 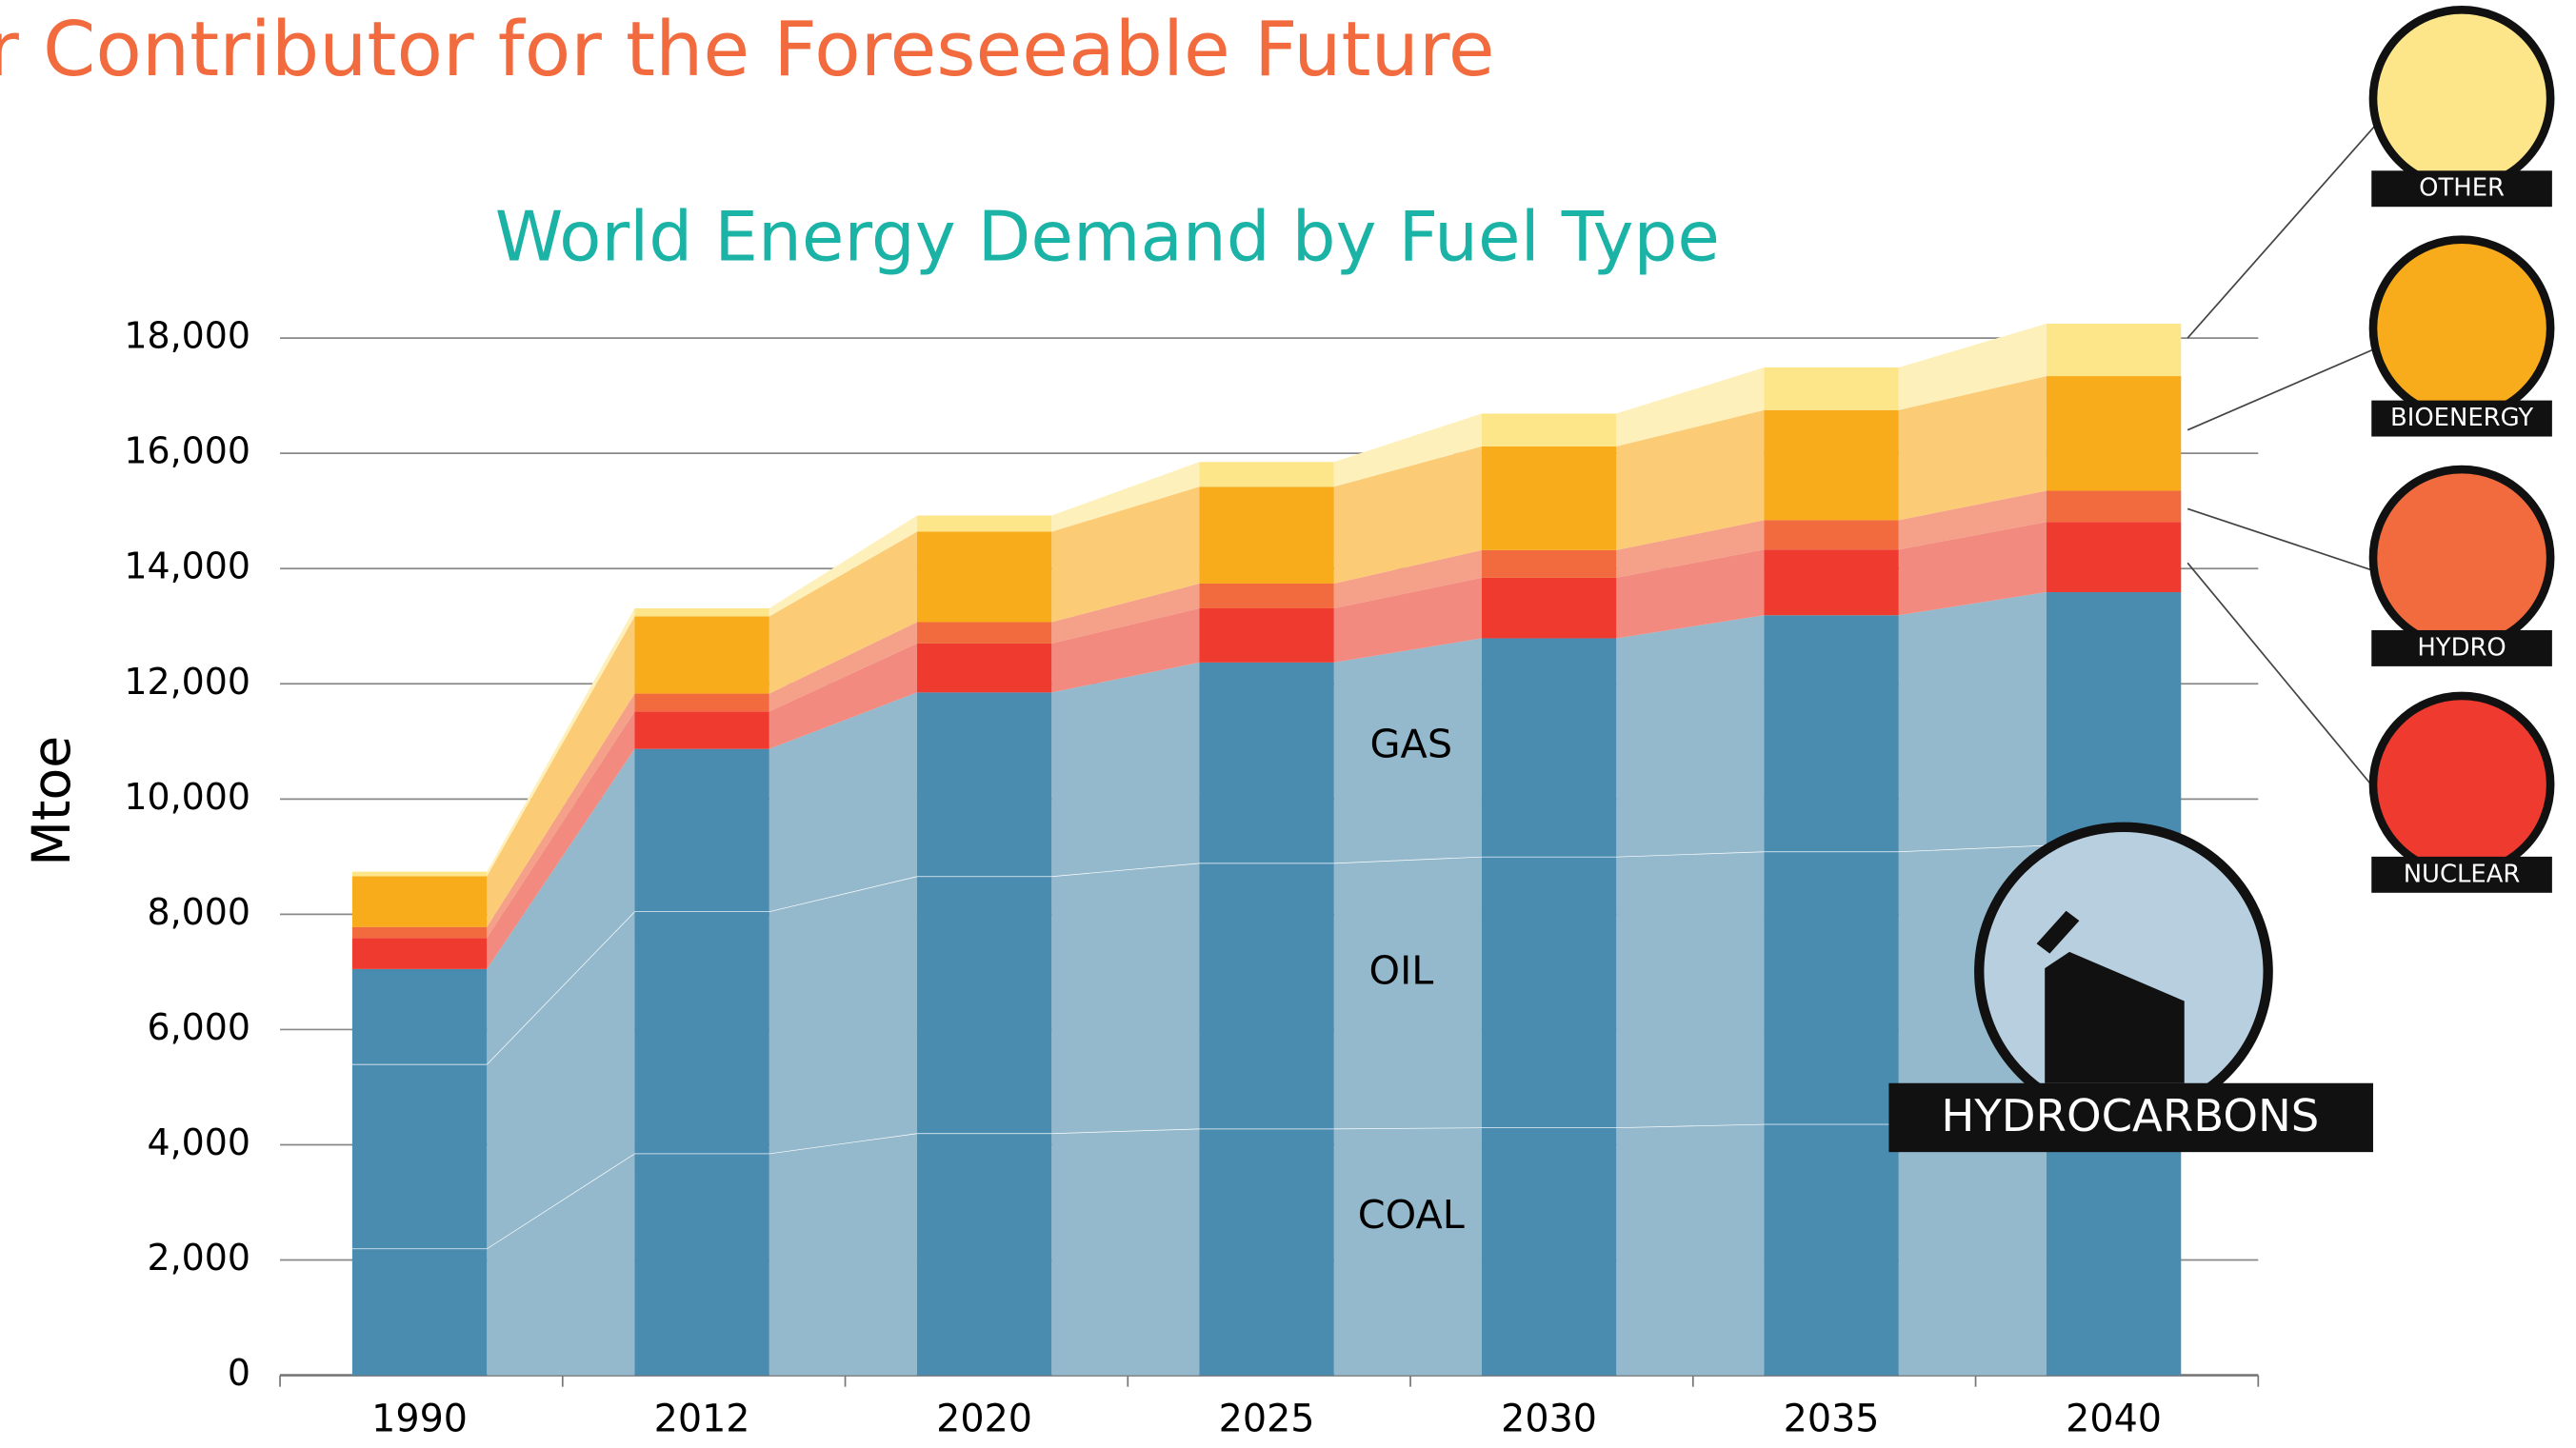 What do you see at coordinates (1267, 1418) in the screenshot?
I see `x-tick-label: 2025` at bounding box center [1267, 1418].